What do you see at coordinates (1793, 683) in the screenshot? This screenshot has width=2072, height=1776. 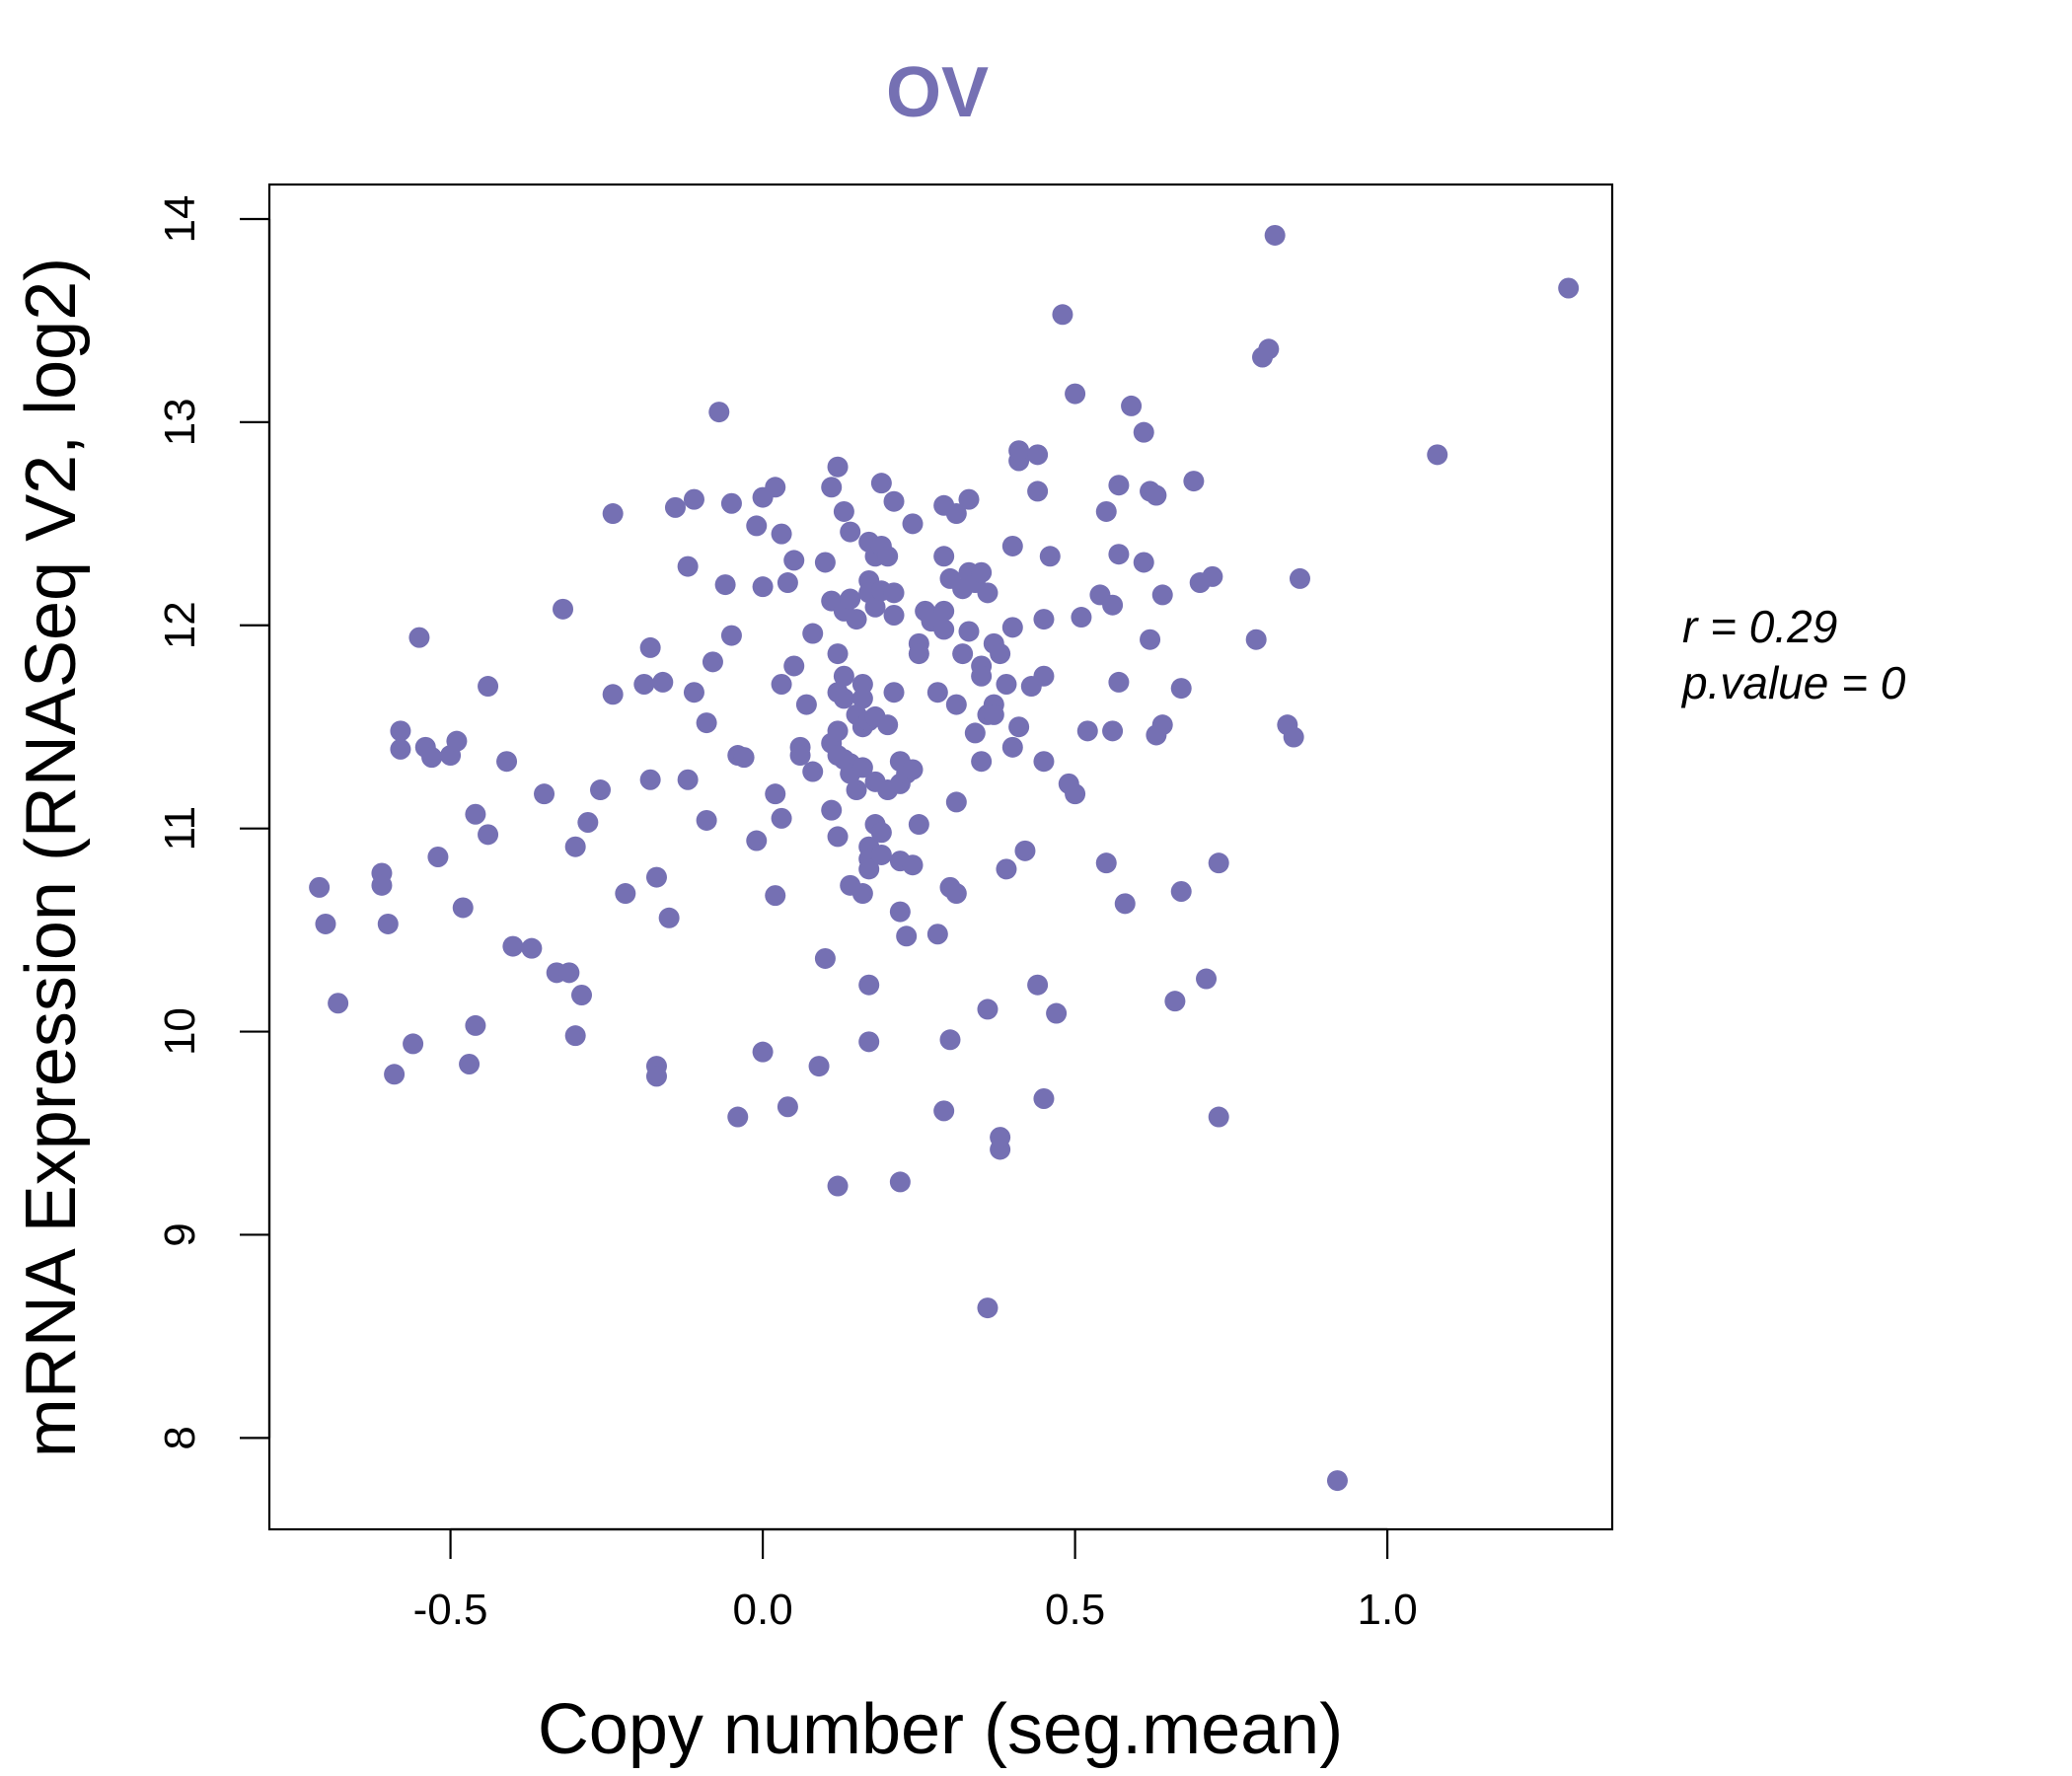 I see `p-value: p.value = 0` at bounding box center [1793, 683].